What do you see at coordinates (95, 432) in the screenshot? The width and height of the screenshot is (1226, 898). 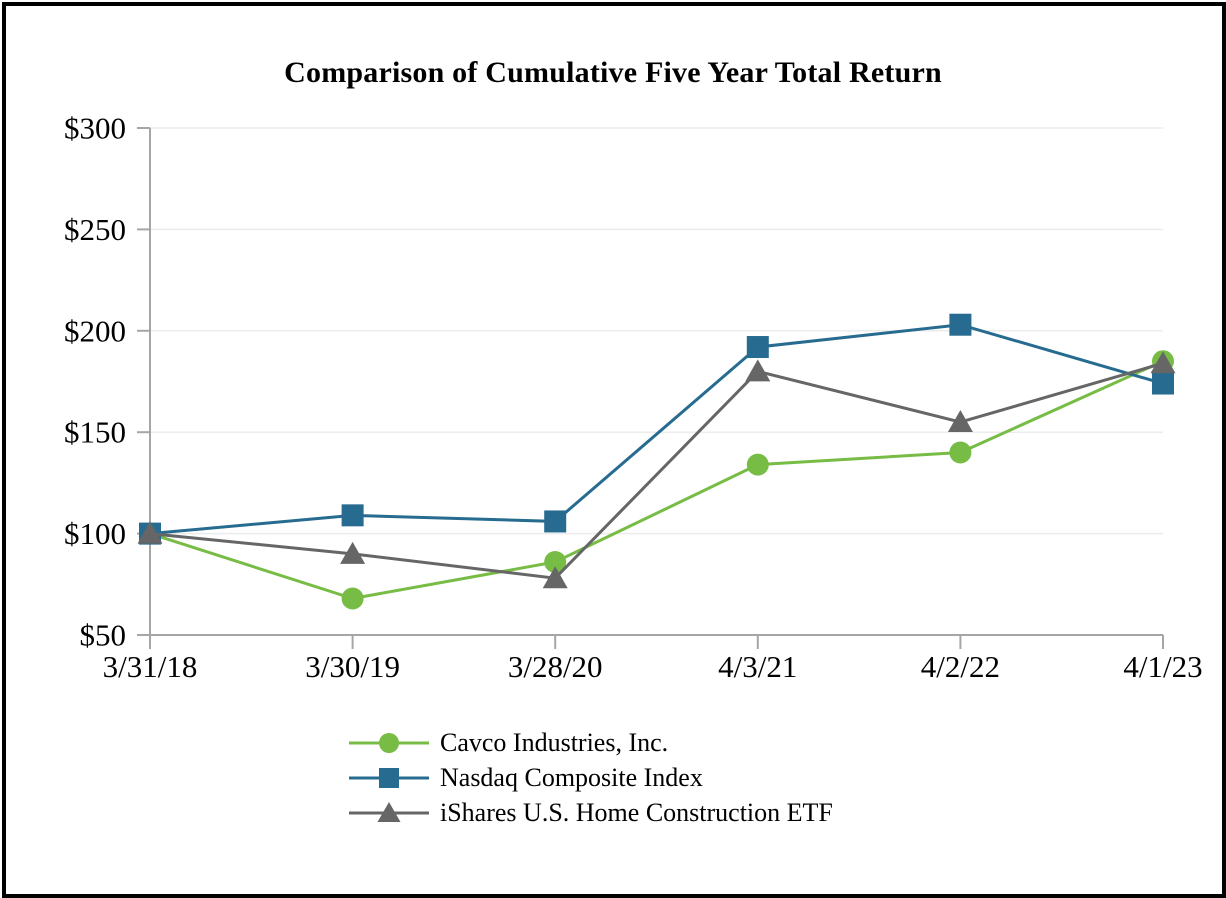 I see `y-tick-label: $150` at bounding box center [95, 432].